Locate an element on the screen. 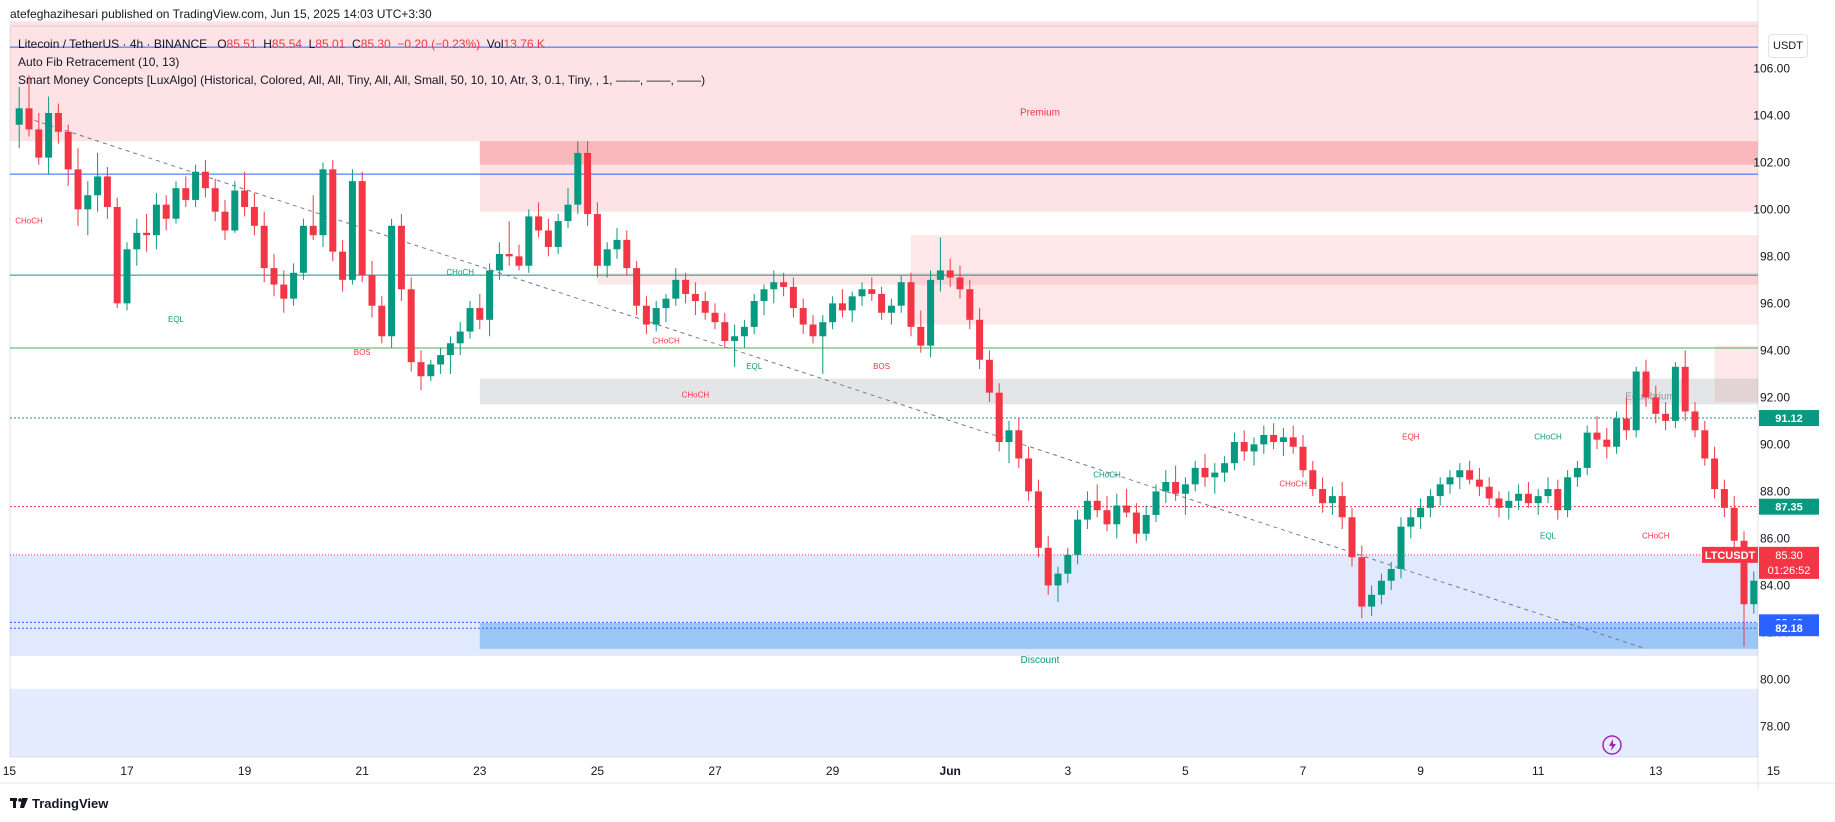 The image size is (1835, 822). zone-lower-demand is located at coordinates (884, 722).